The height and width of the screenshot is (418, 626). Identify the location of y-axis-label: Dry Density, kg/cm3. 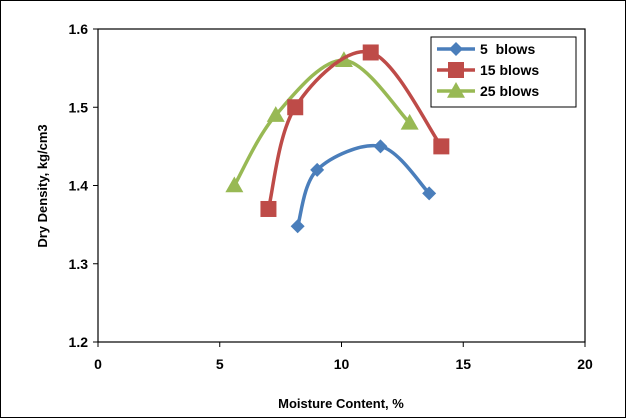
(42, 185).